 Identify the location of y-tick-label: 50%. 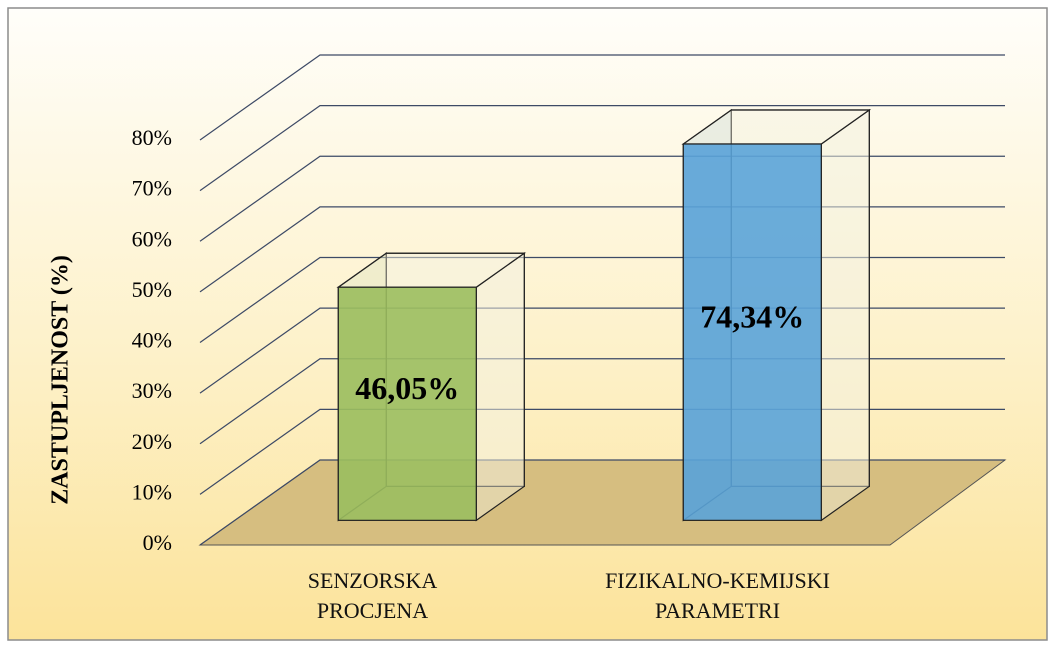
(152, 289).